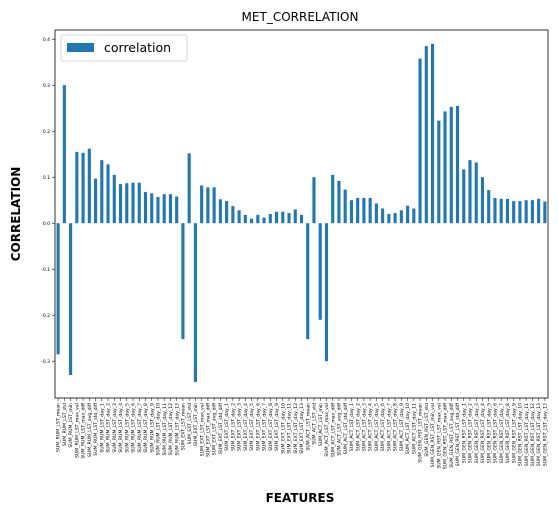 The width and height of the screenshot is (558, 516). I want to click on x-tick-label: SUM_GEN_RST_LST_std, so click(427, 430).